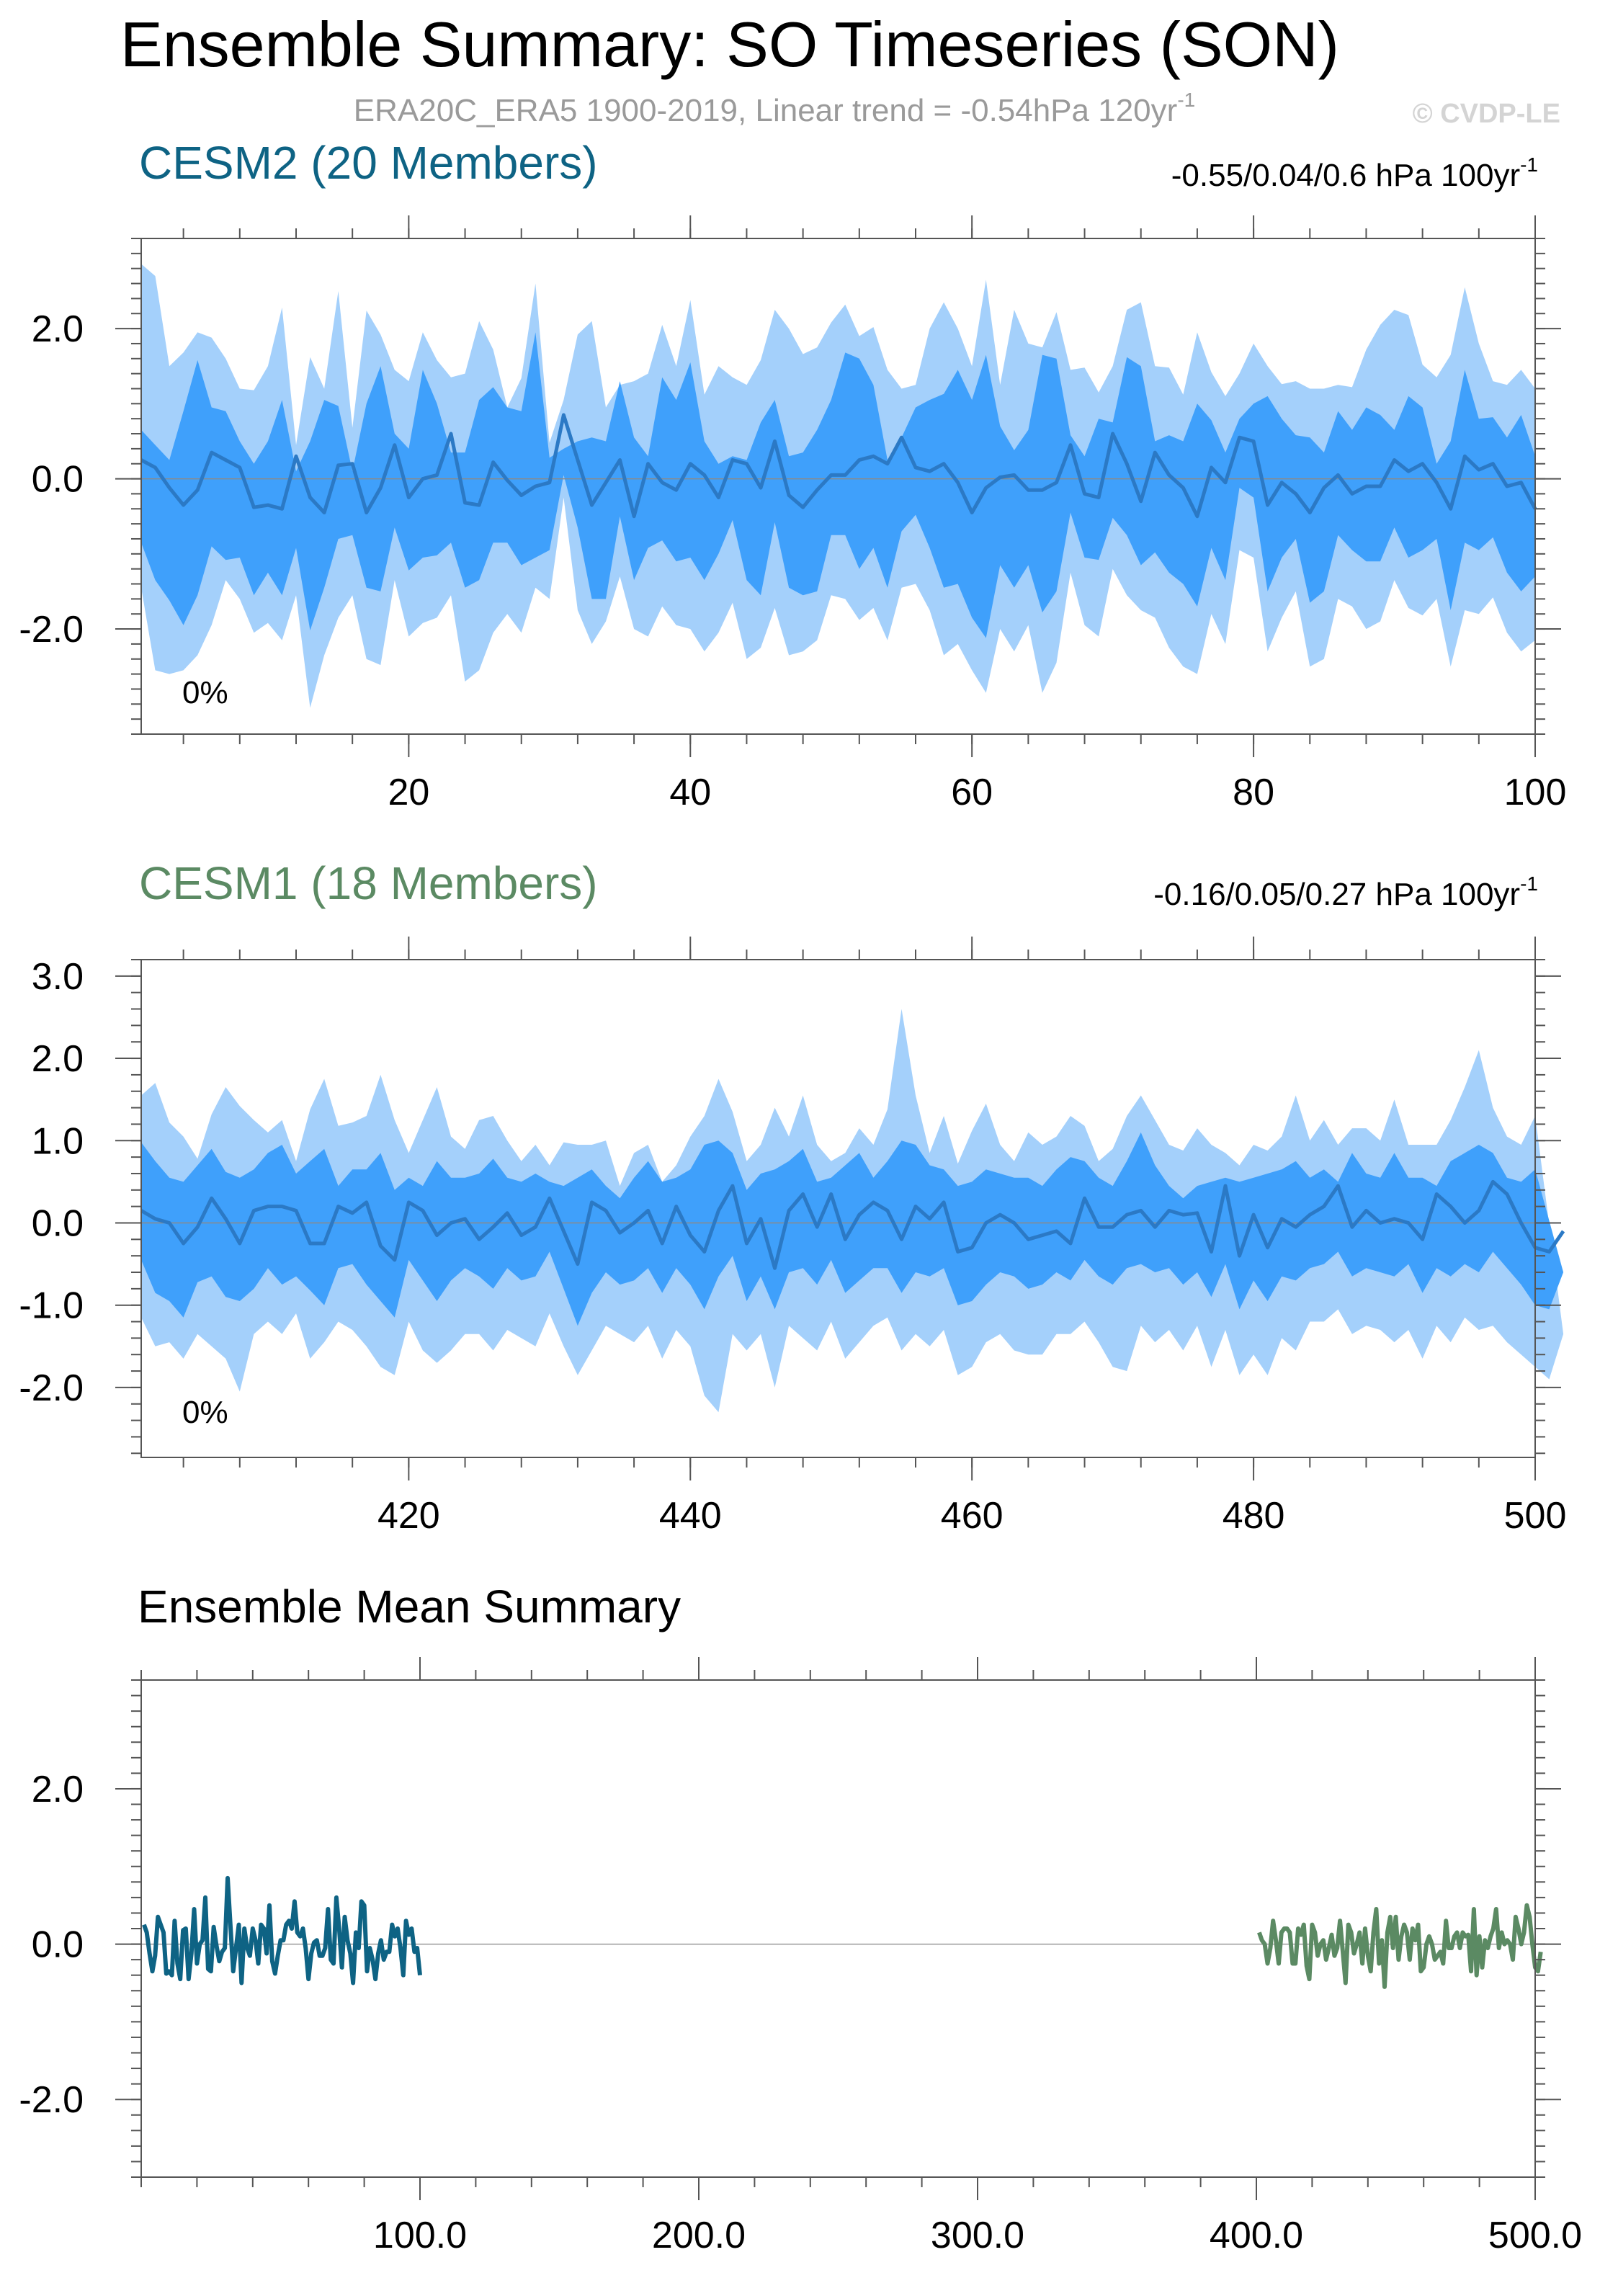  I want to click on x-tick-label: 300.0, so click(978, 2235).